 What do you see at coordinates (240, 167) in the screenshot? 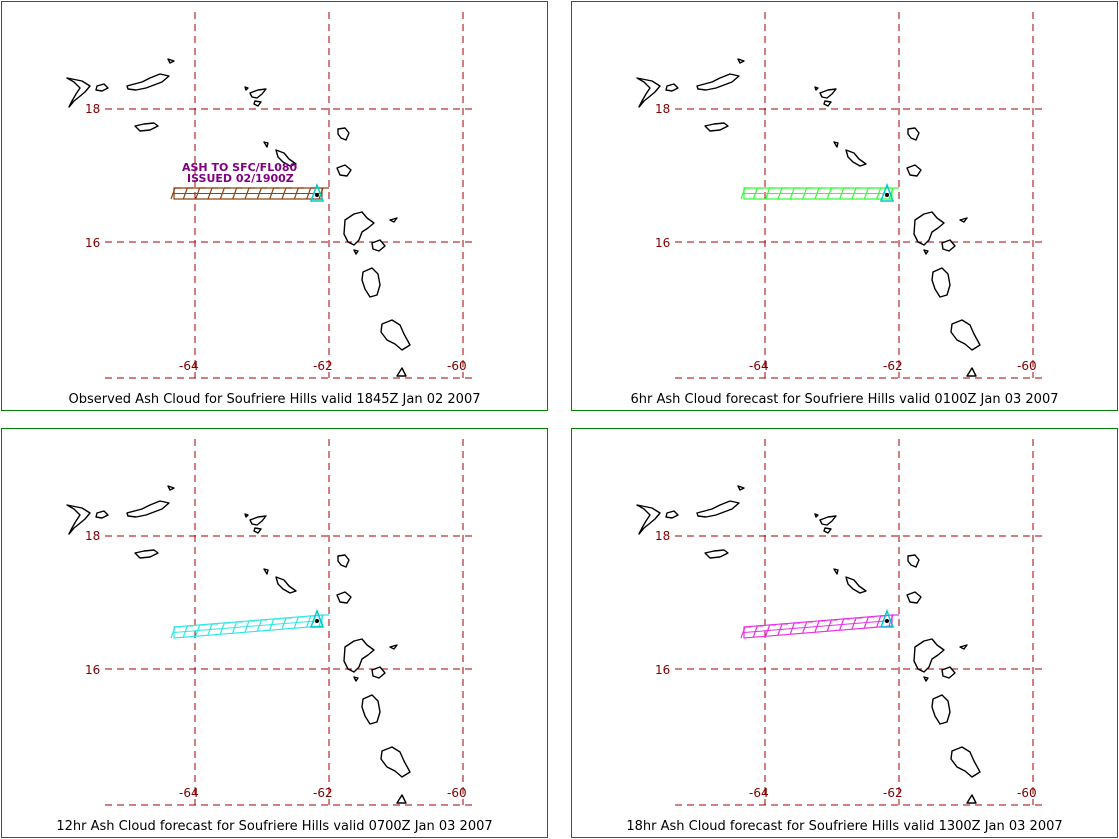
I see `advisory-annotation-line1: ASH TO SFC/FL080` at bounding box center [240, 167].